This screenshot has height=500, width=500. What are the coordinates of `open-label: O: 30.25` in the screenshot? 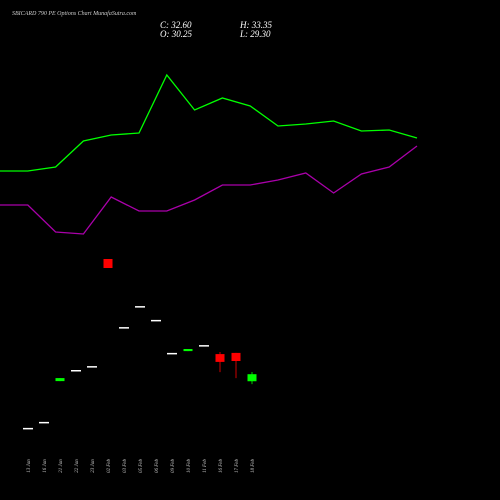 It's located at (176, 34).